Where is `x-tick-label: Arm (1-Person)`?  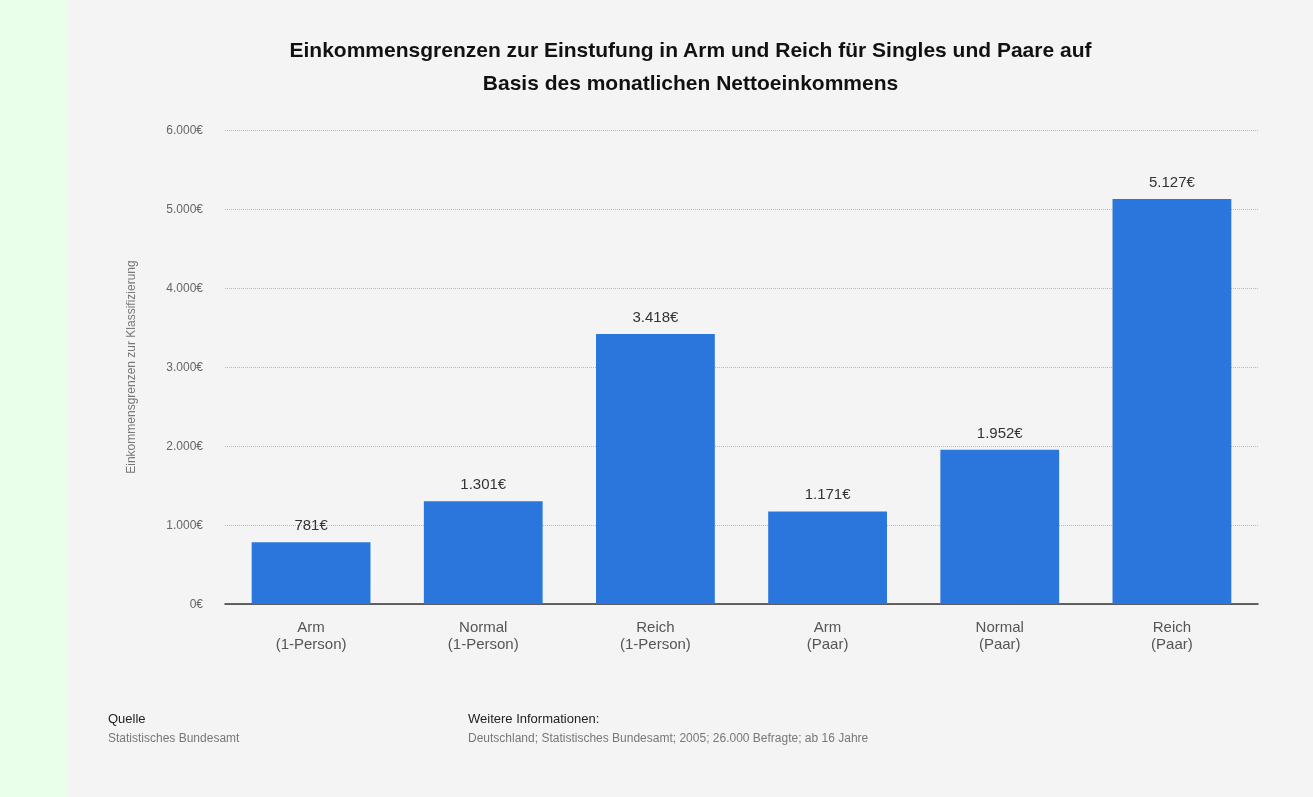
x-tick-label: Arm (1-Person) is located at coordinates (311, 635).